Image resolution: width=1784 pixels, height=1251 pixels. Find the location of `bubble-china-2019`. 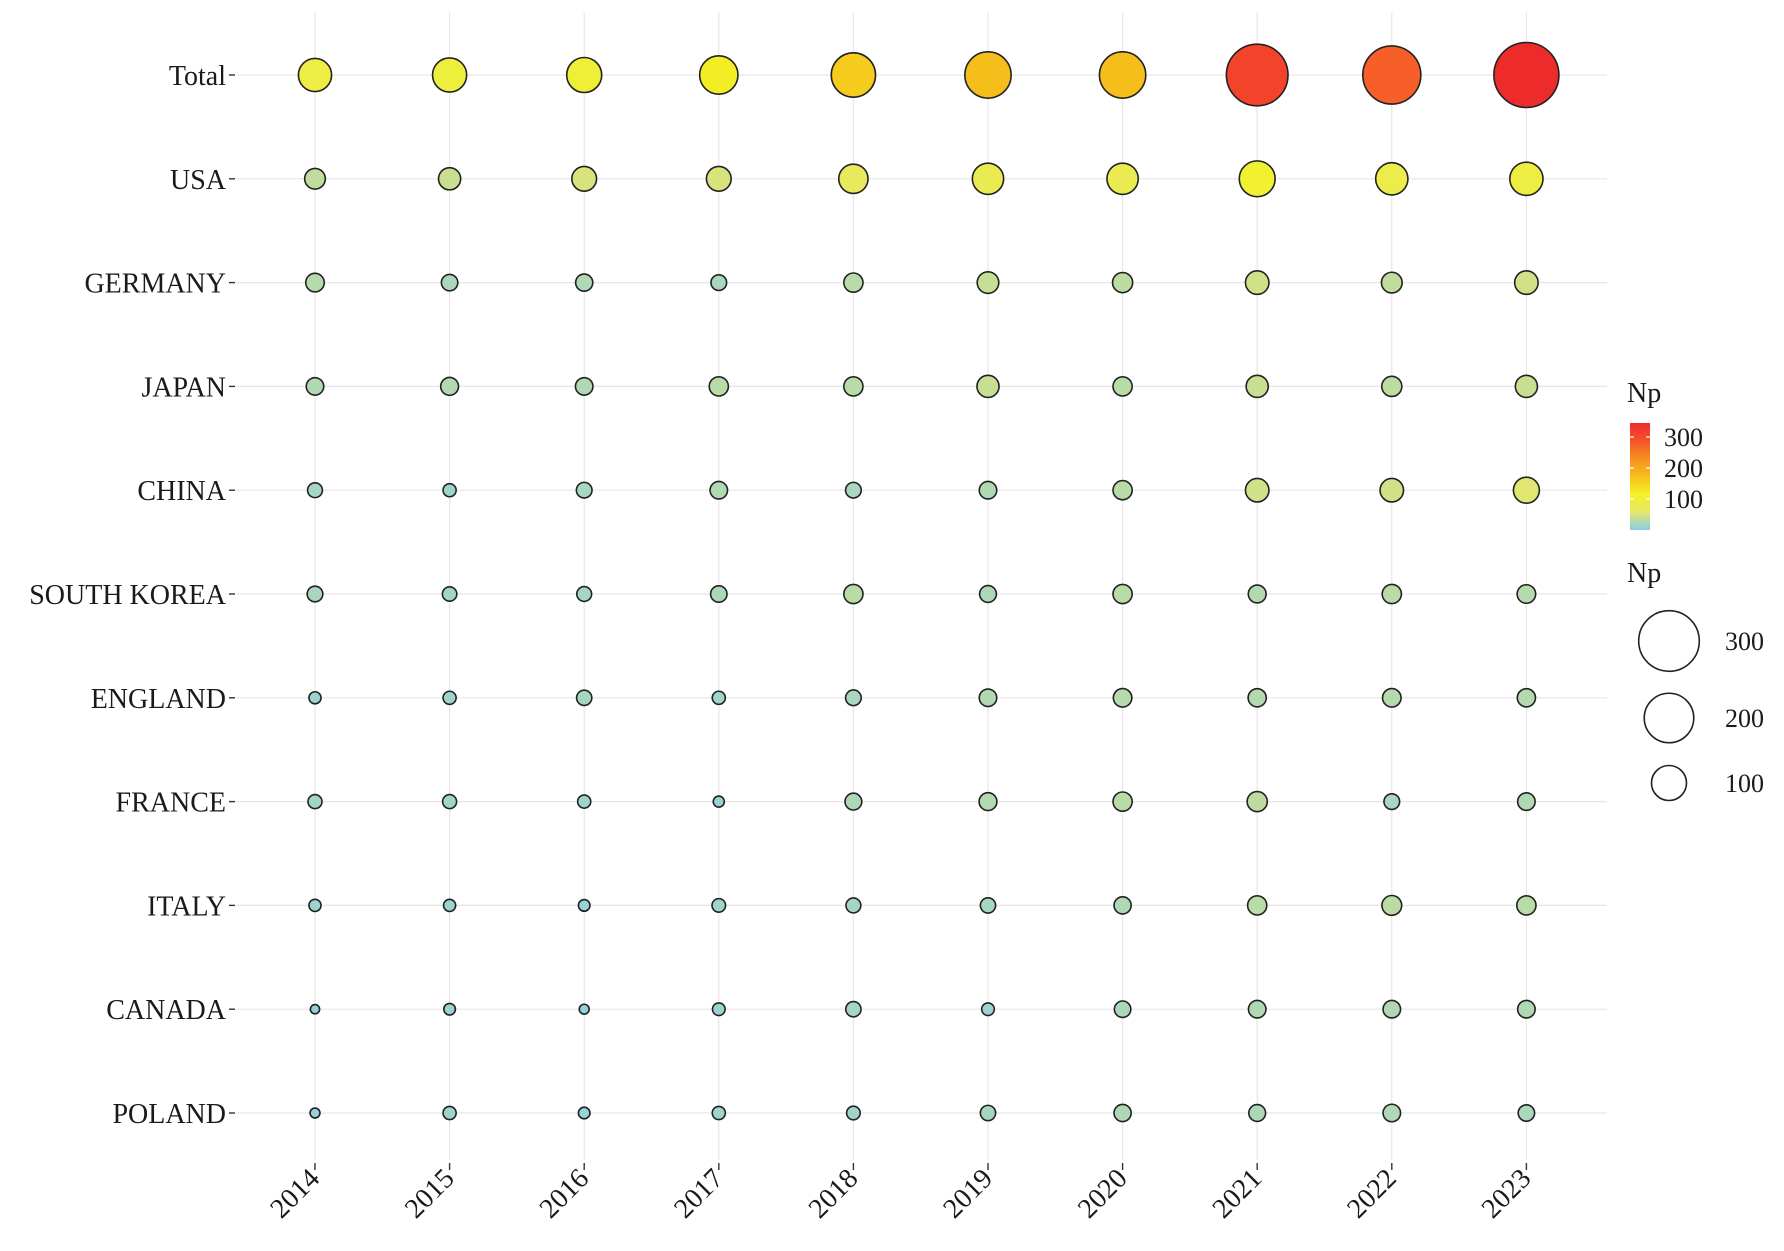

bubble-china-2019 is located at coordinates (988, 490).